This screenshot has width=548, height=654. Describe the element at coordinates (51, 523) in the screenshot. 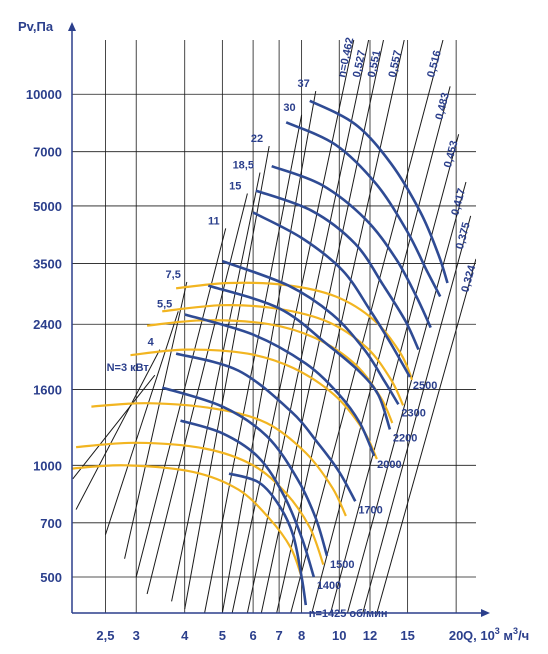

I see `y-tick-label: 700` at that location.